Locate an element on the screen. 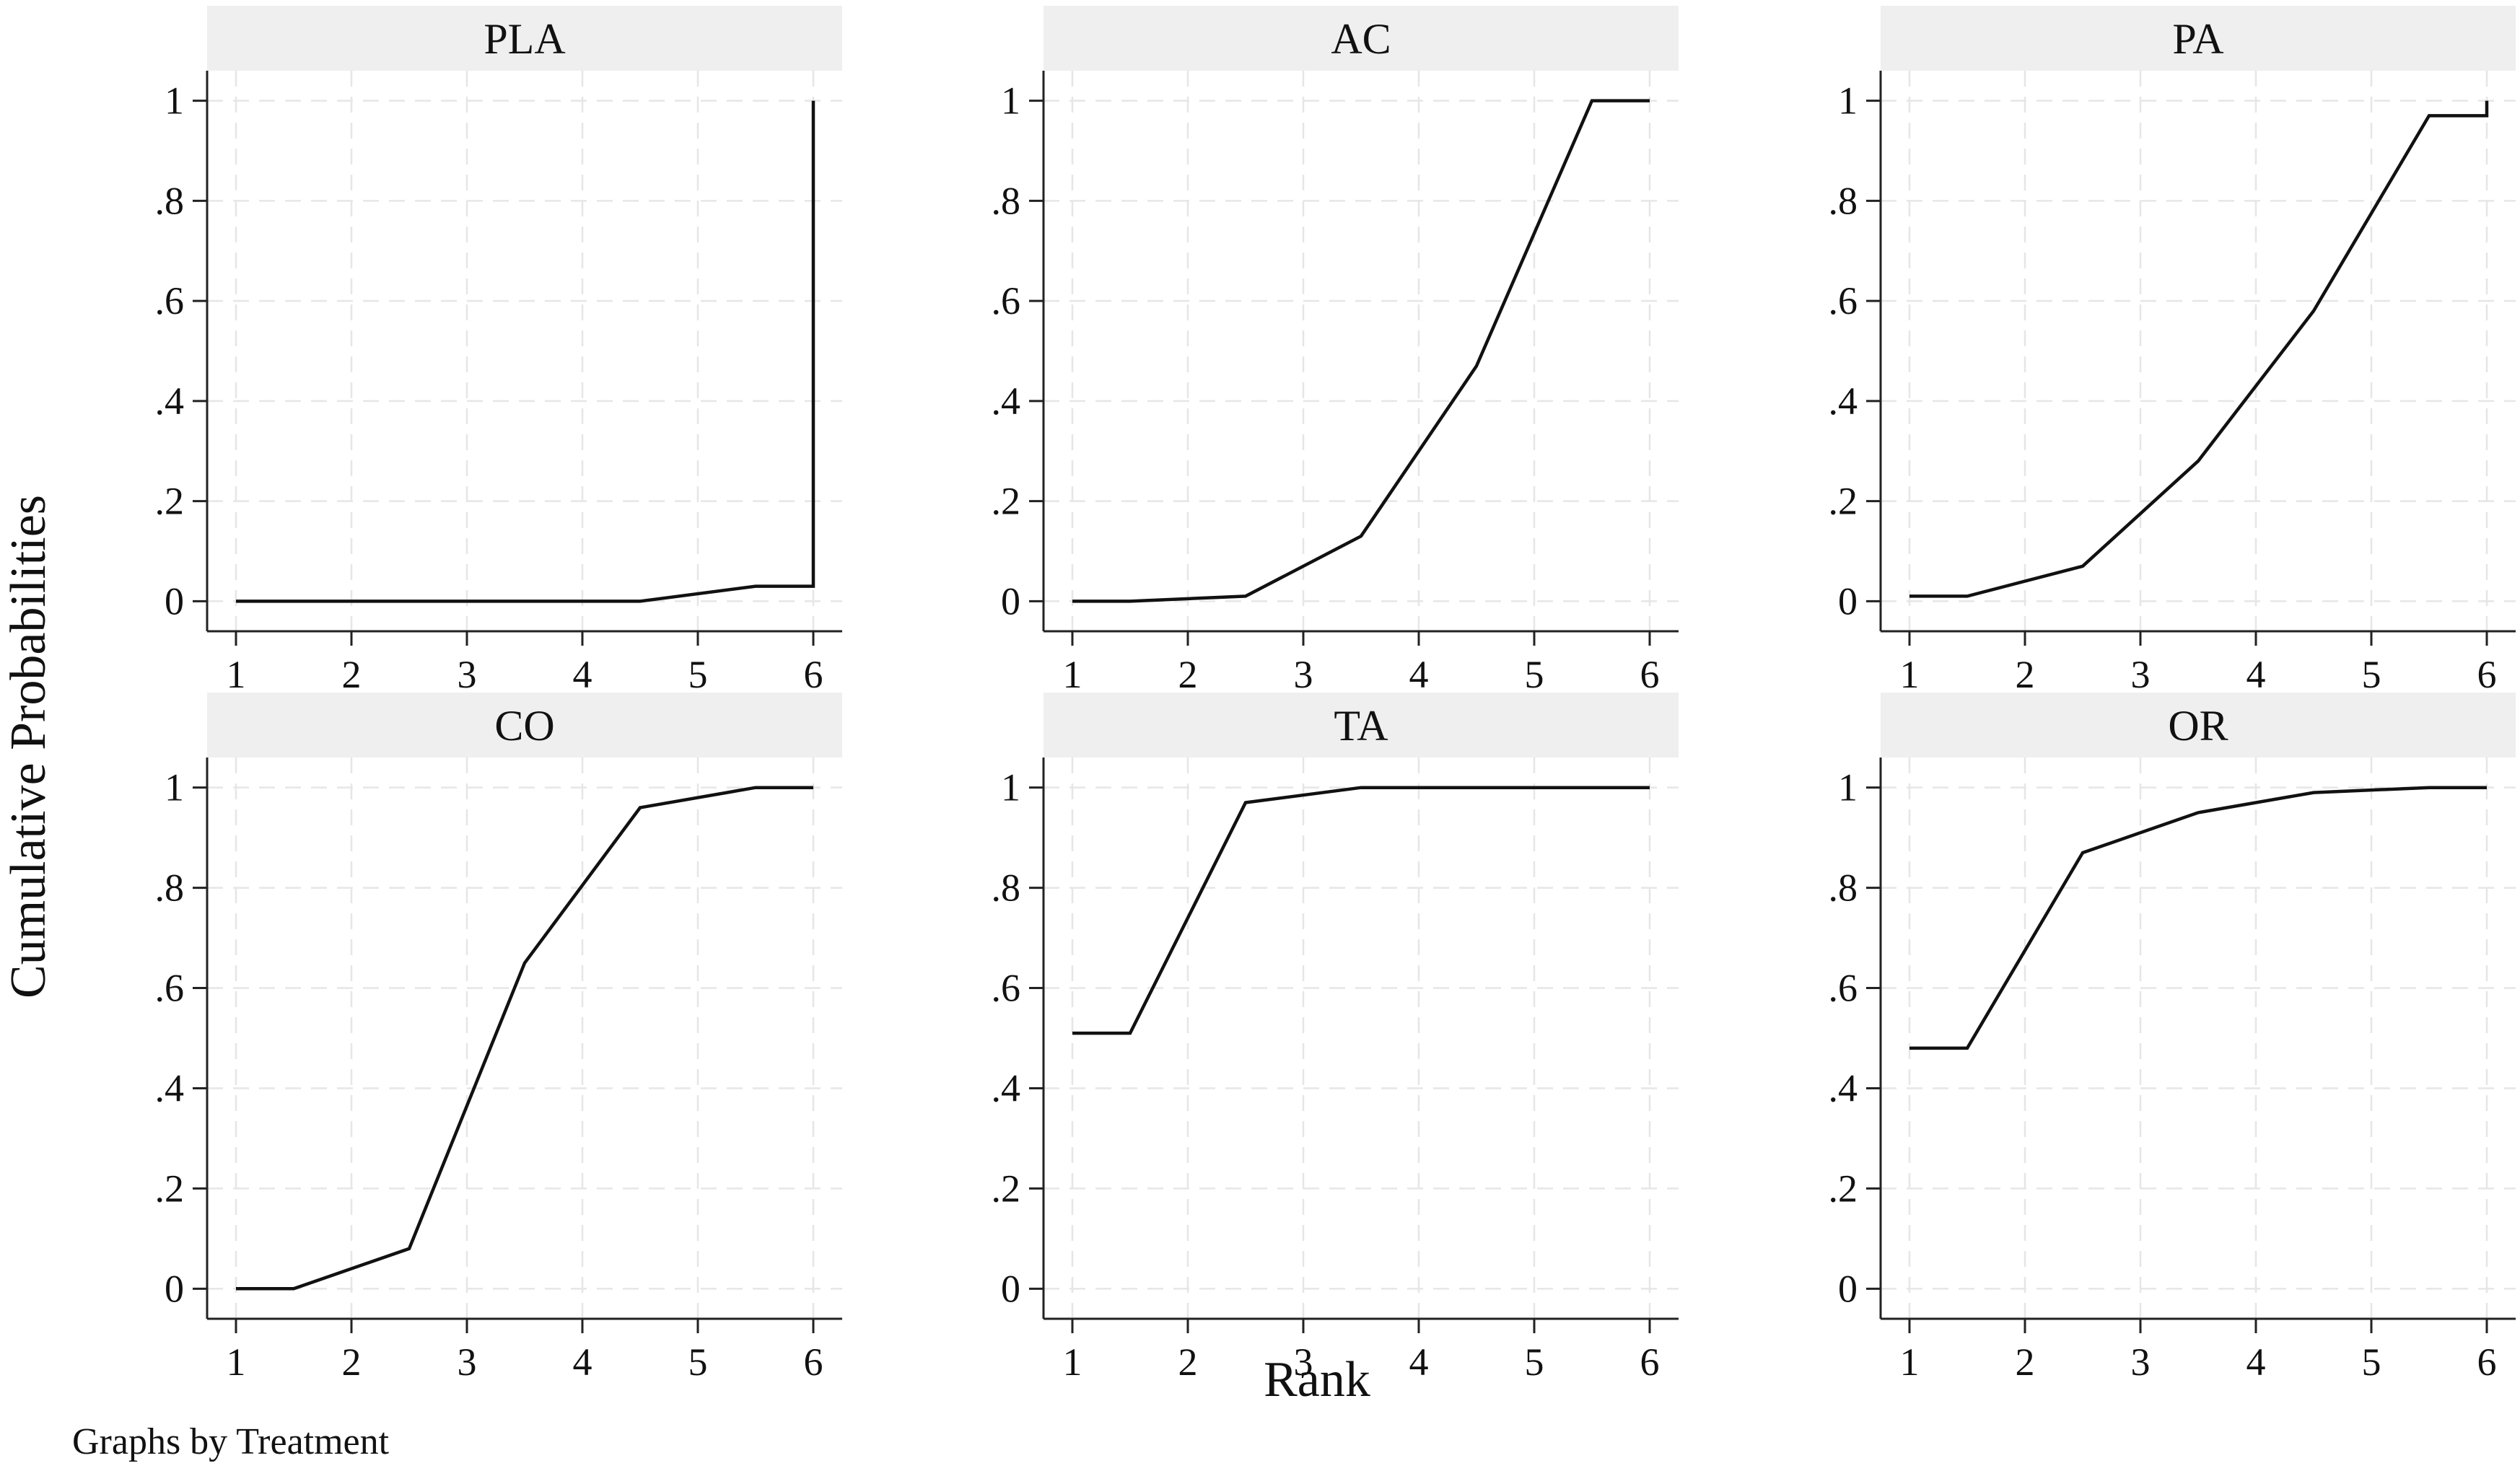  panel-title: AC is located at coordinates (1361, 39).